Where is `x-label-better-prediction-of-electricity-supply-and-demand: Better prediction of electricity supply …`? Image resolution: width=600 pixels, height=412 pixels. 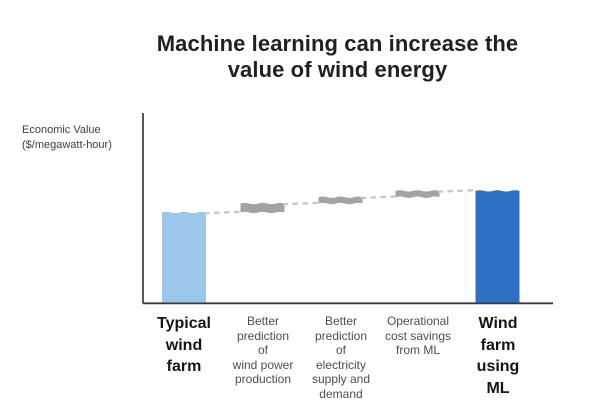 x-label-better-prediction-of-electricity-supply-and-demand: Better prediction of electricity supply … is located at coordinates (341, 357).